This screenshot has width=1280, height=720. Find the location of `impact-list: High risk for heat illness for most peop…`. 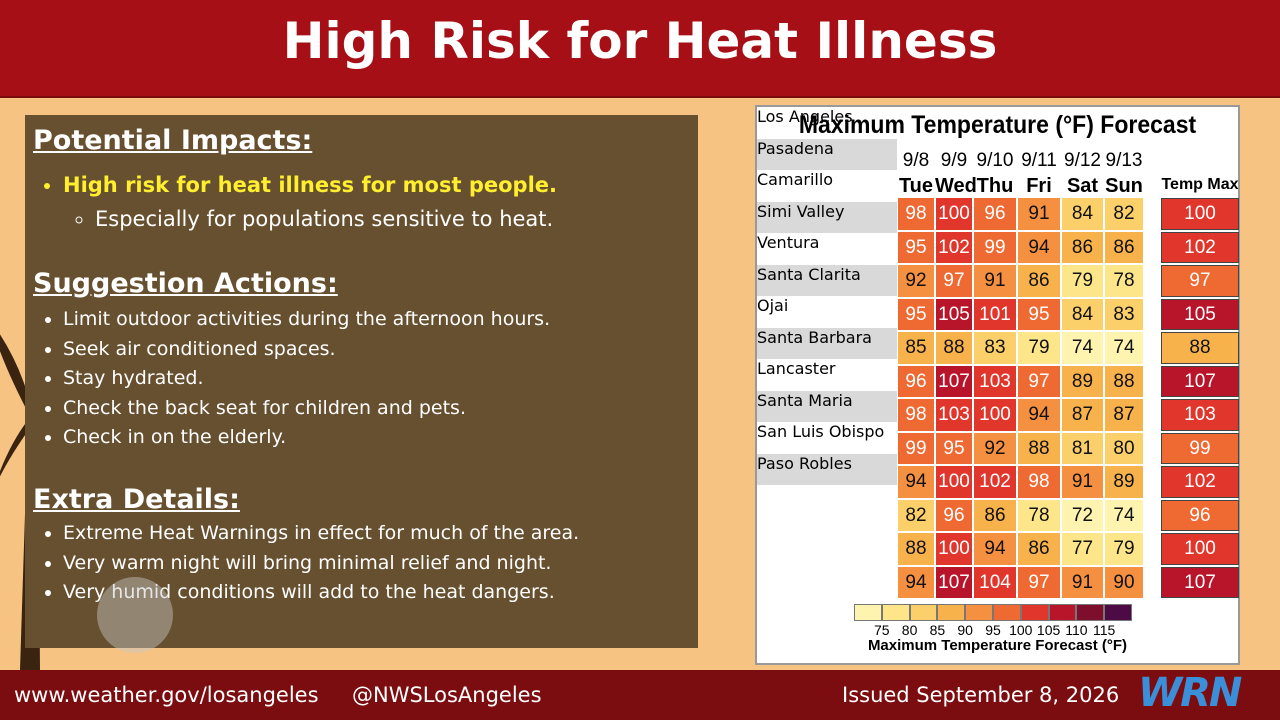

impact-list: High risk for heat illness for most peop… is located at coordinates (368, 202).